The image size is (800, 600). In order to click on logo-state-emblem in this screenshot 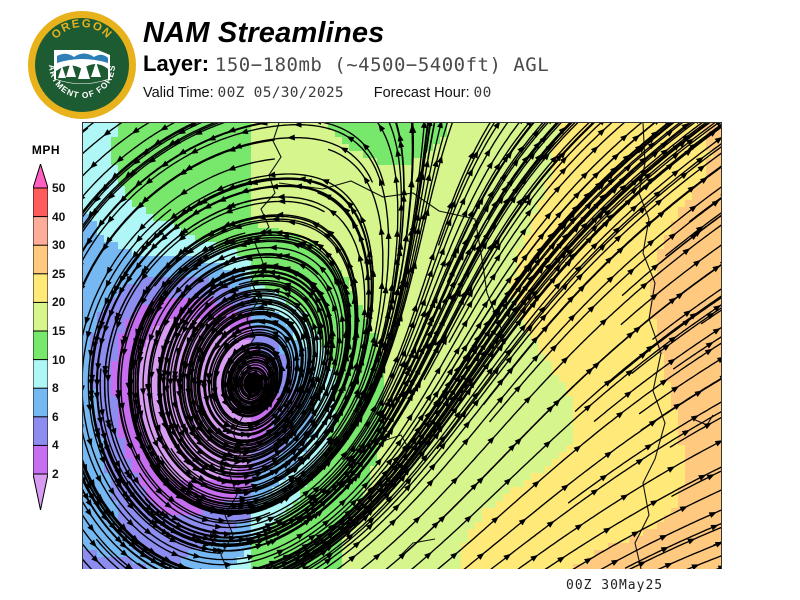, I will do `click(82, 67)`.